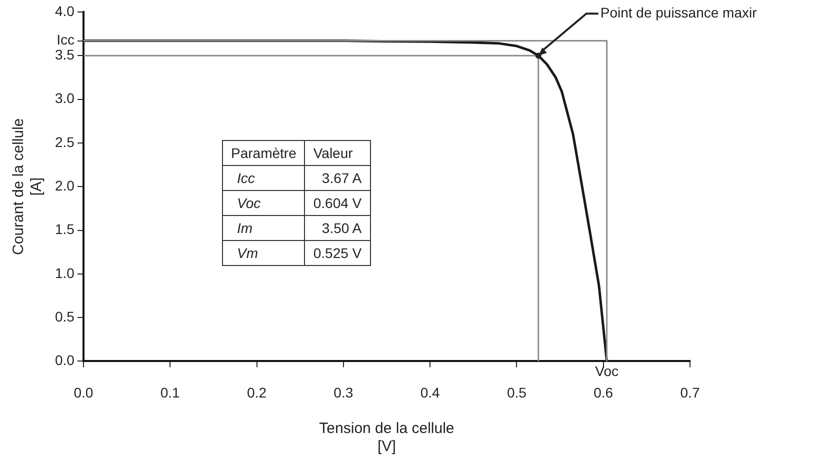  What do you see at coordinates (337, 178) in the screenshot?
I see `annotation: 3.67 A` at bounding box center [337, 178].